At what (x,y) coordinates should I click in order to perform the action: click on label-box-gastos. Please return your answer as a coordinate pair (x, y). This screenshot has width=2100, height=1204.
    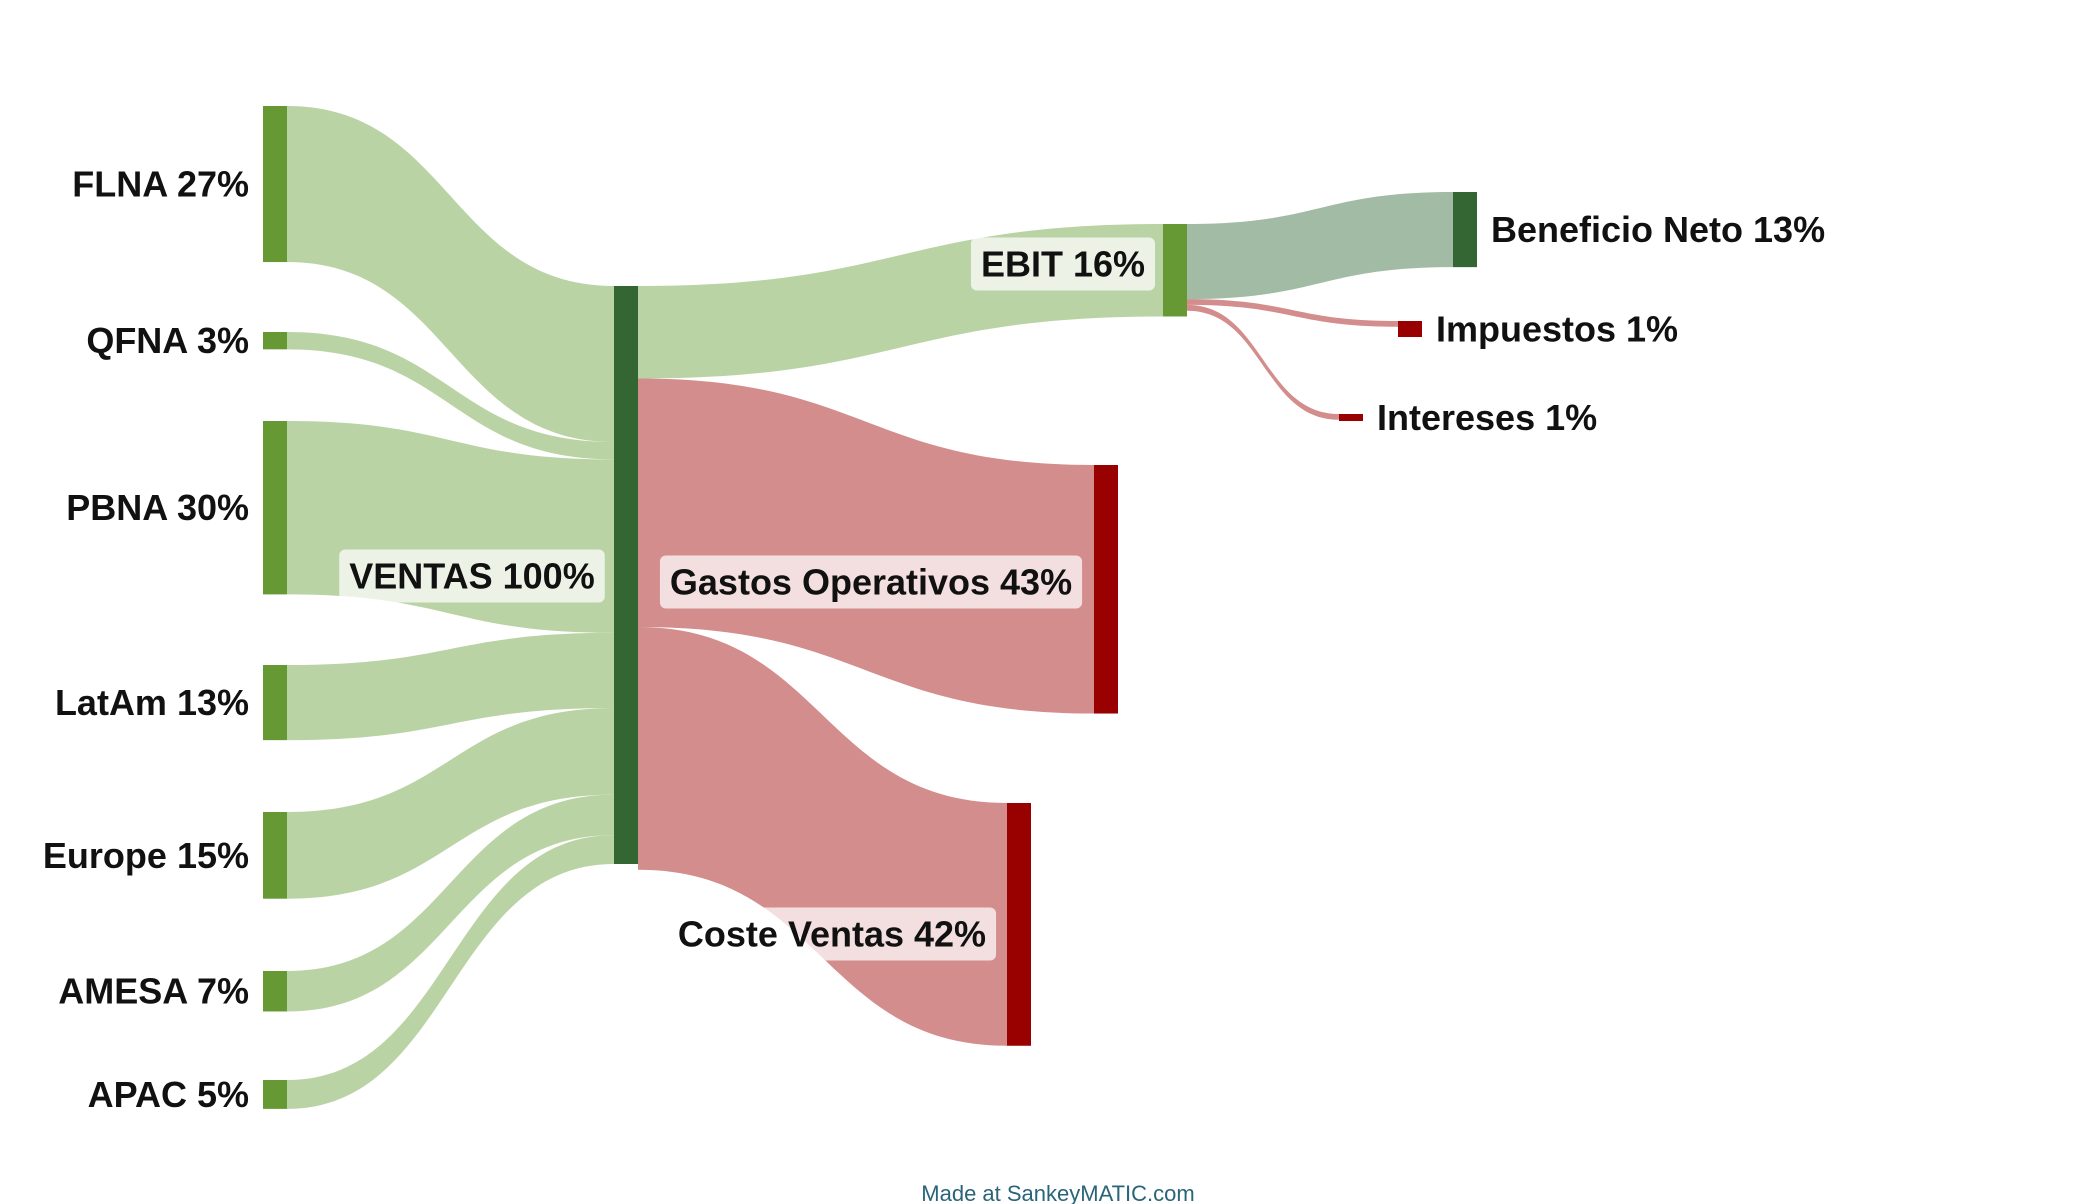
    Looking at the image, I should click on (871, 582).